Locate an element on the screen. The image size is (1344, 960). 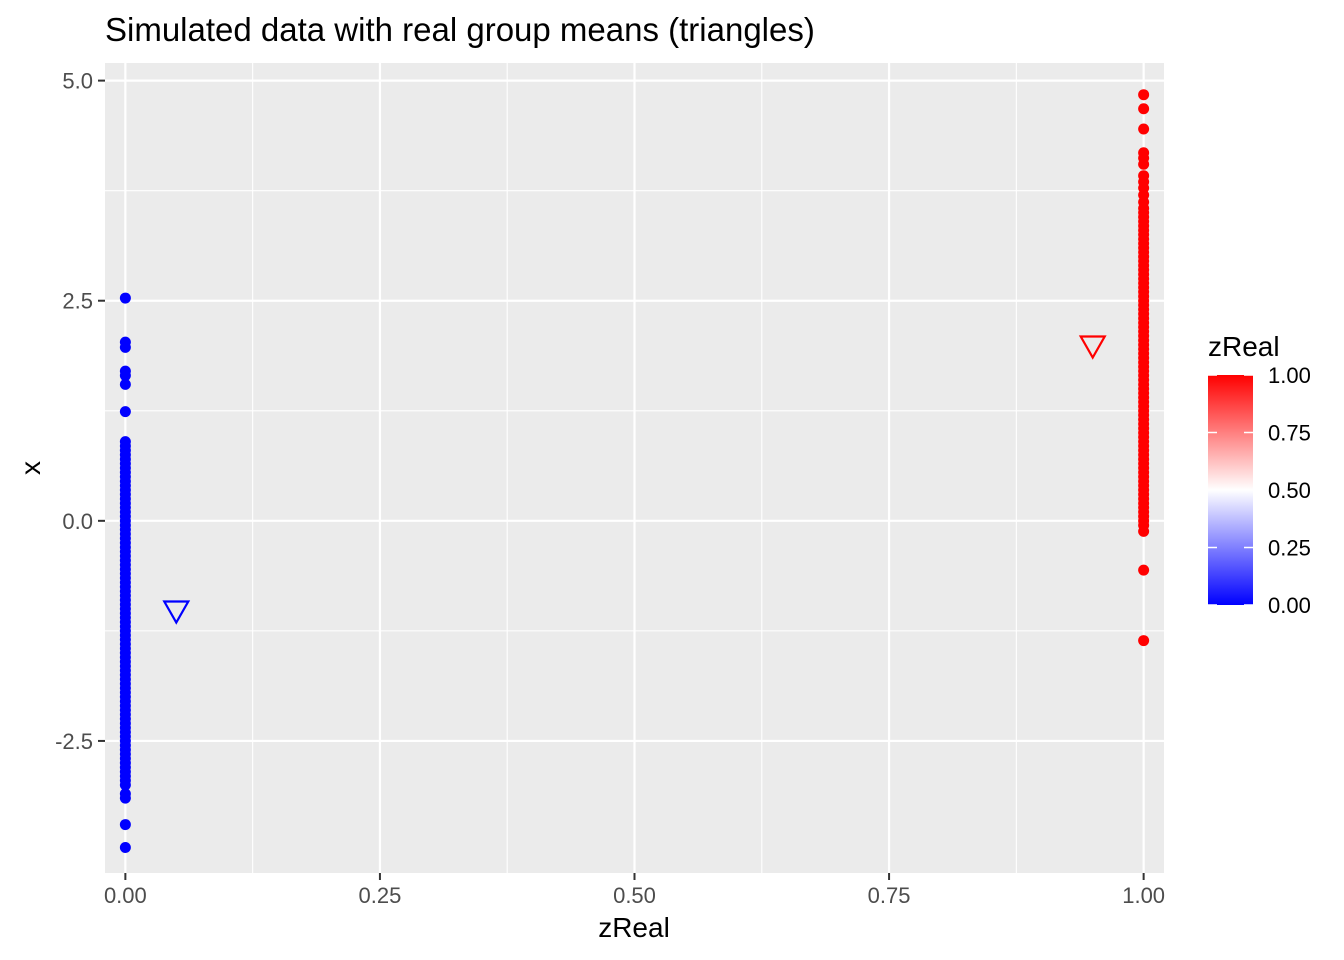
y-axis: -2.5 0.0 2.5 5.0 is located at coordinates (80, 411).